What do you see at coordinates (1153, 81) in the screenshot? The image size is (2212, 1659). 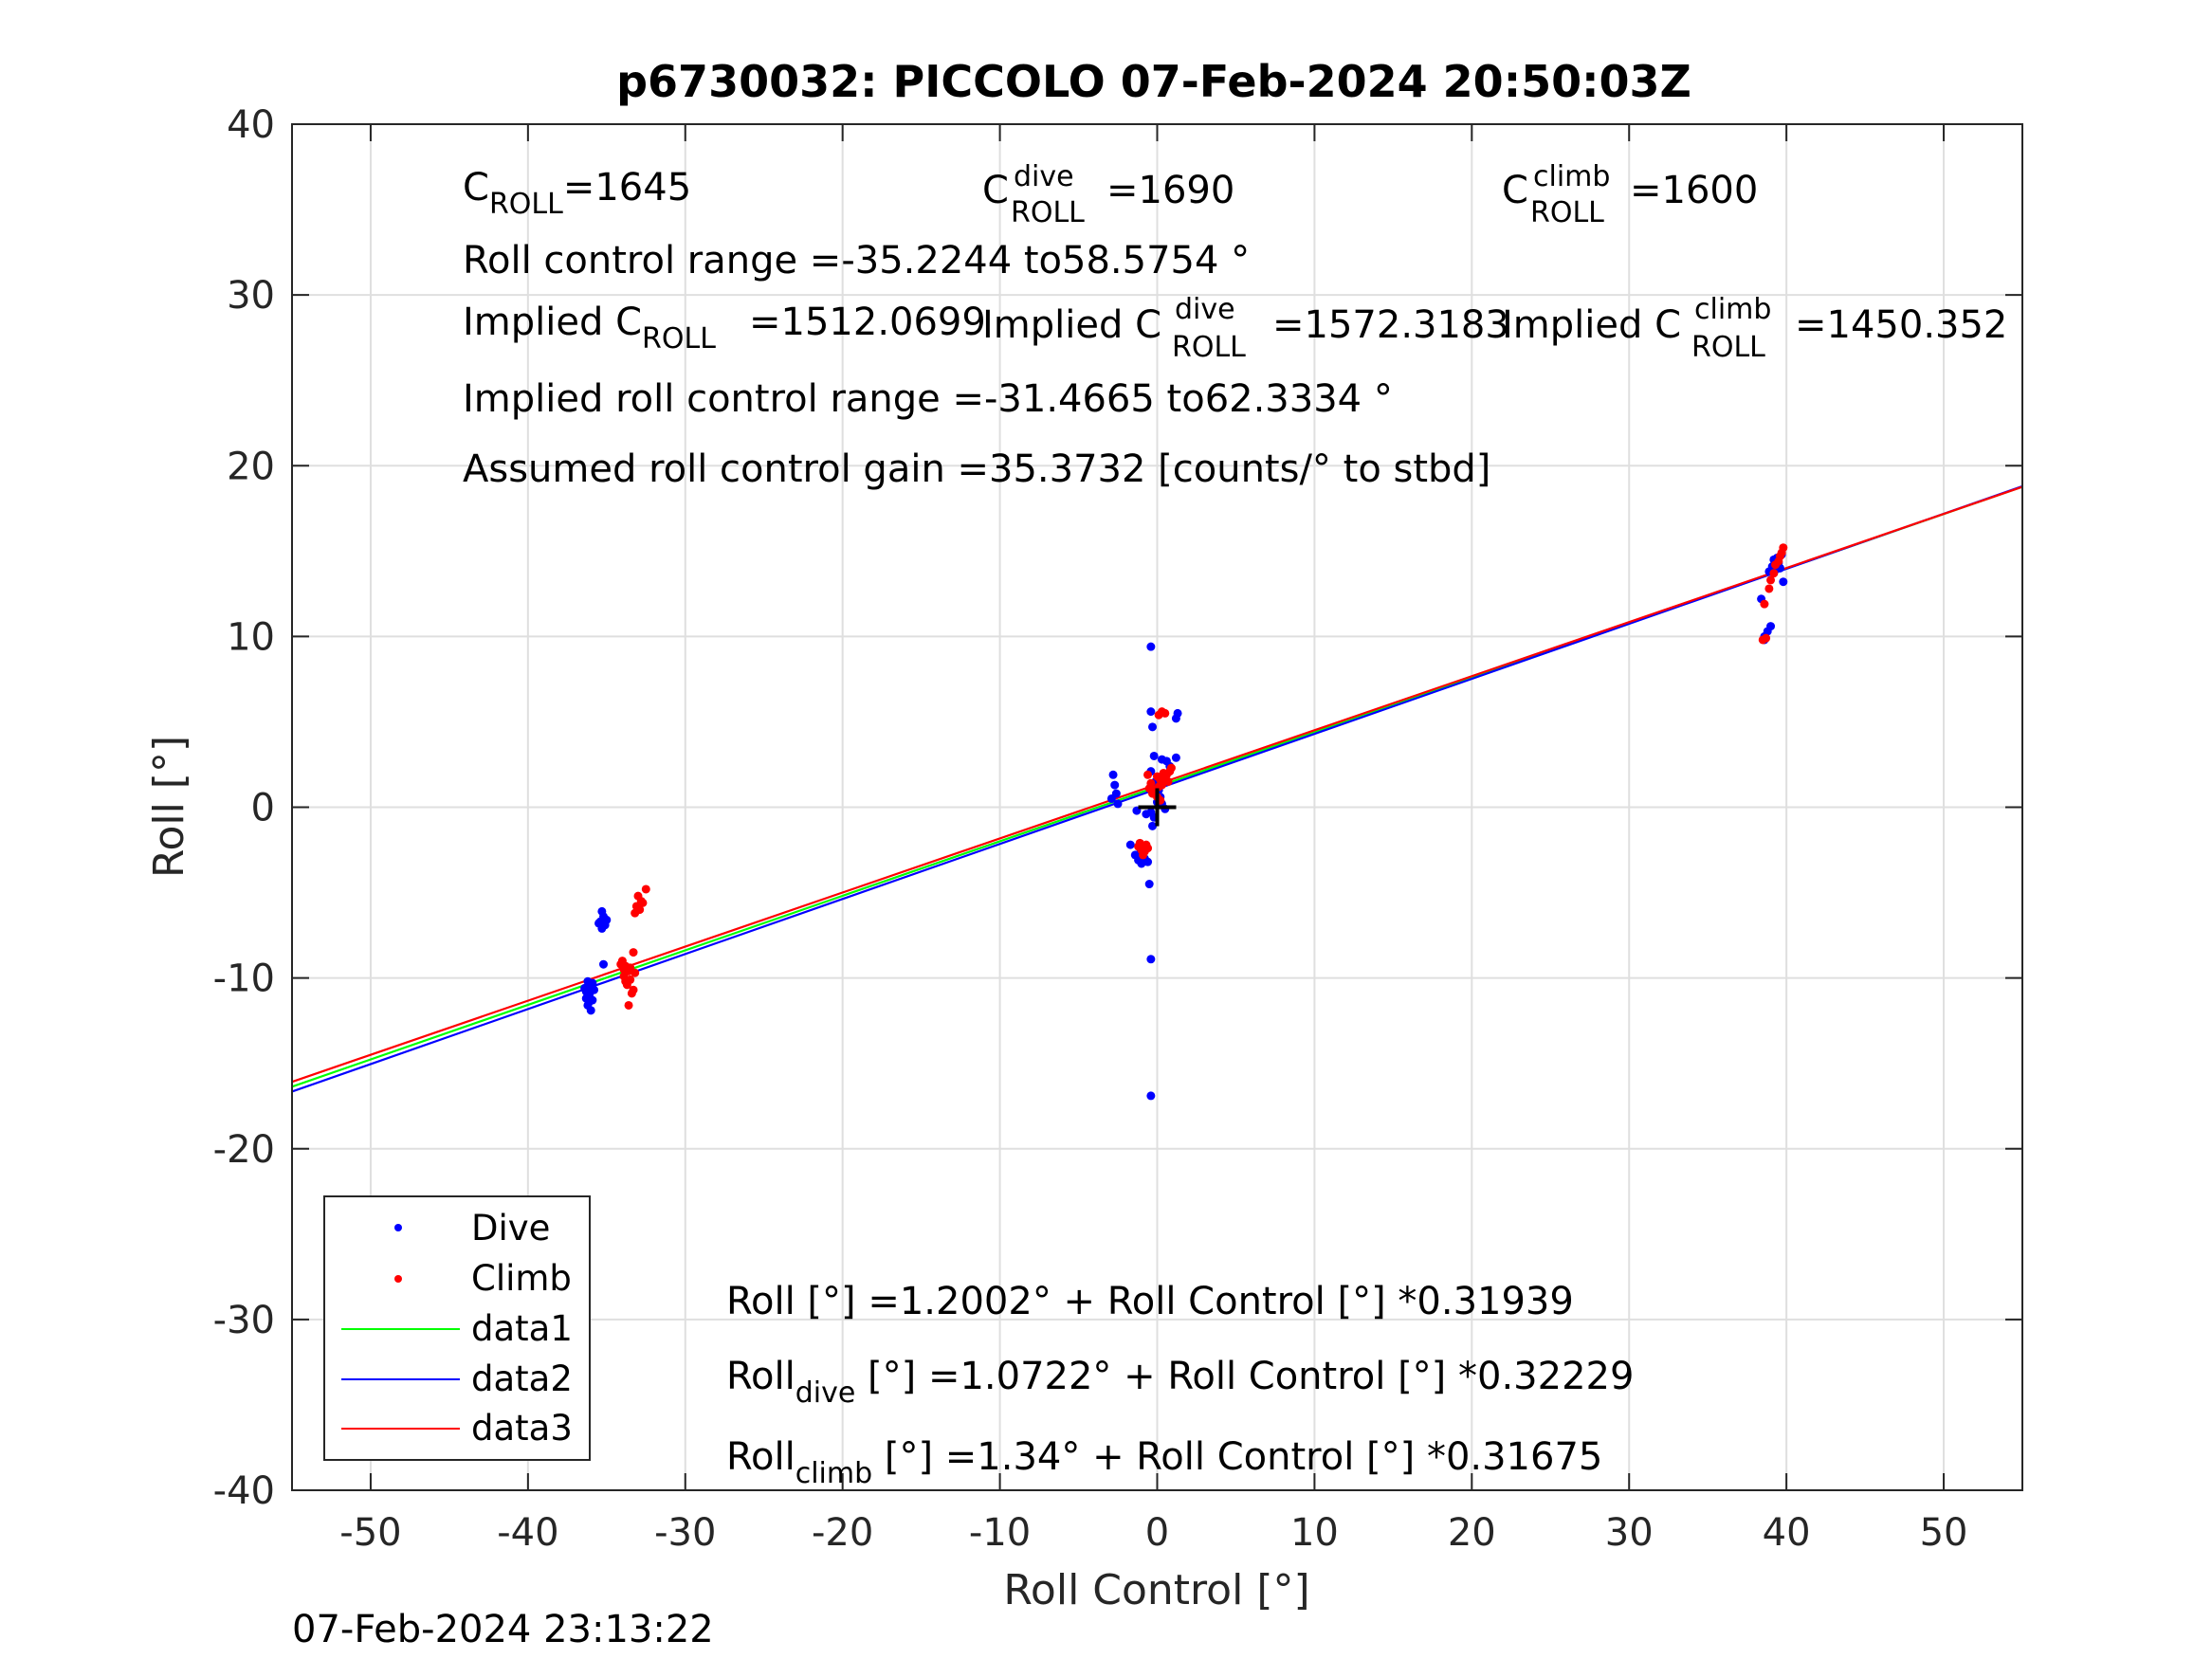 I see `chart-title: p6730032: PICCOLO 07-Feb-2024 20:50:03Z` at bounding box center [1153, 81].